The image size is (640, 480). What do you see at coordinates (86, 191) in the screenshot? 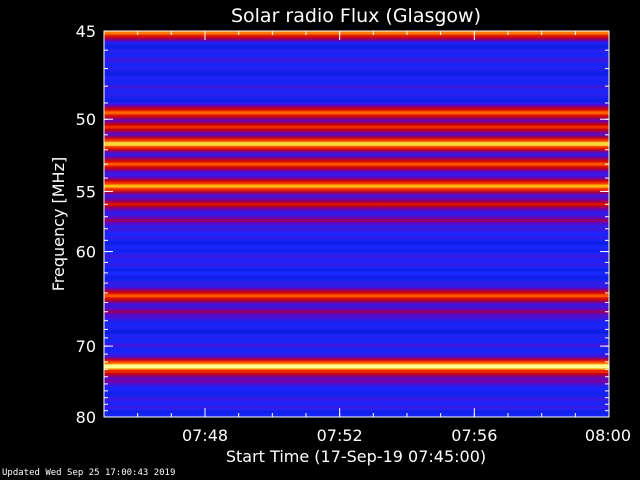
I see `y-tick-label: 55` at bounding box center [86, 191].